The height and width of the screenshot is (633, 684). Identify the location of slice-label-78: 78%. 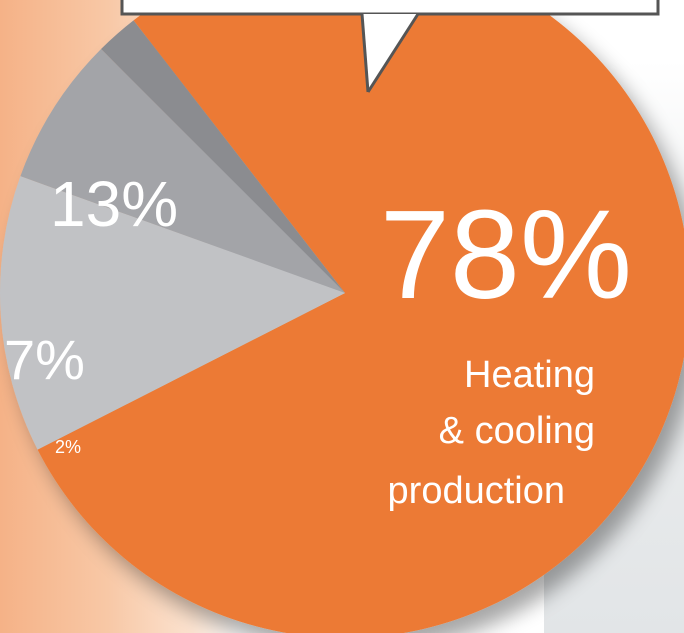
(506, 254).